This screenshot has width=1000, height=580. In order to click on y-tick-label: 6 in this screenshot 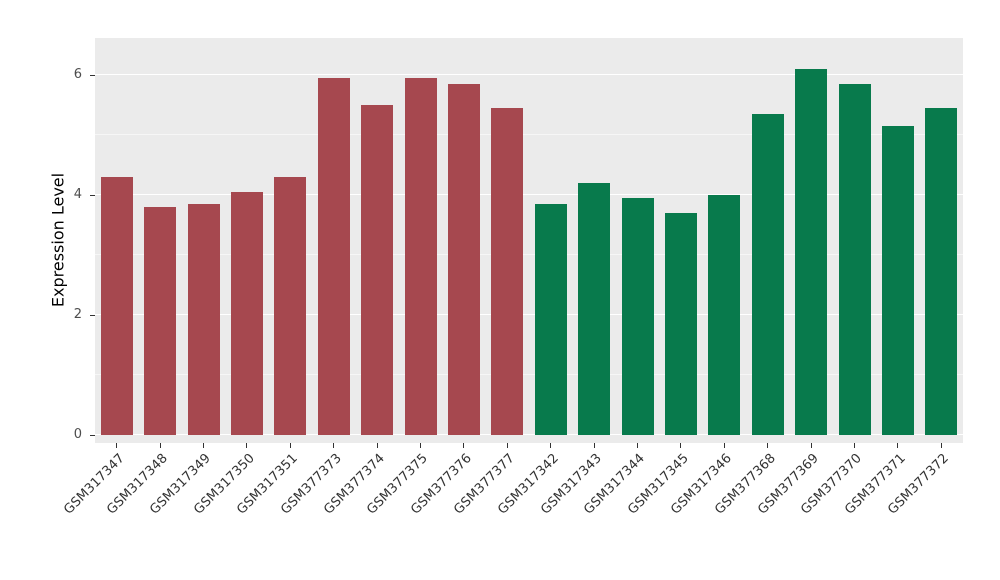, I will do `click(77, 74)`.